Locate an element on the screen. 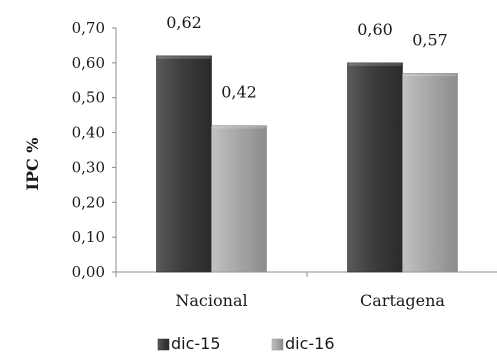 The image size is (497, 354). legend-item-dic-16: dic-16 is located at coordinates (303, 343).